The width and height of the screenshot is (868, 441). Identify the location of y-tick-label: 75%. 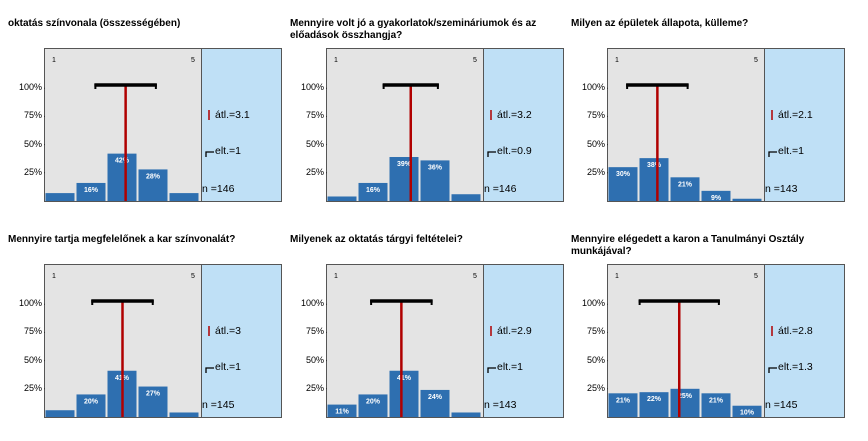
(314, 115).